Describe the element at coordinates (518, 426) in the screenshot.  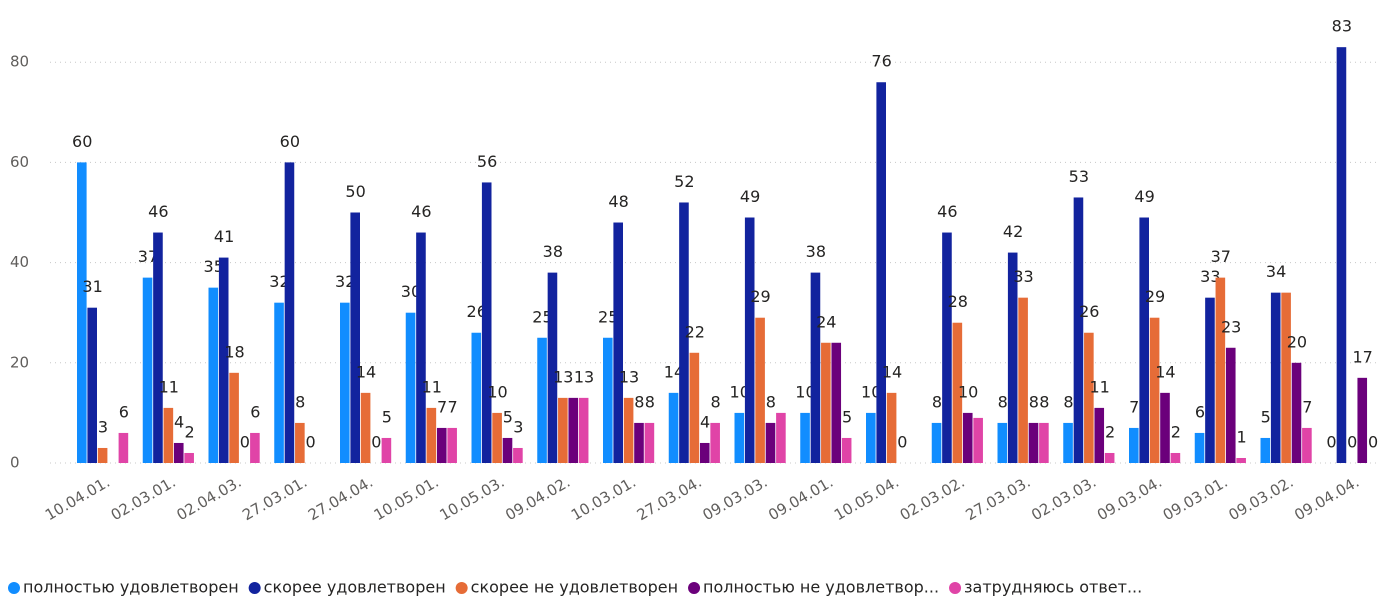
I see `data-label: 3` at that location.